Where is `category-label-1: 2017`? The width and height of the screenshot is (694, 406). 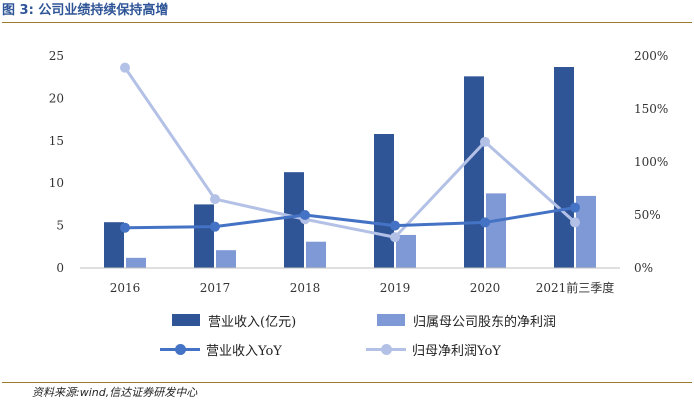 category-label-1: 2017 is located at coordinates (215, 288).